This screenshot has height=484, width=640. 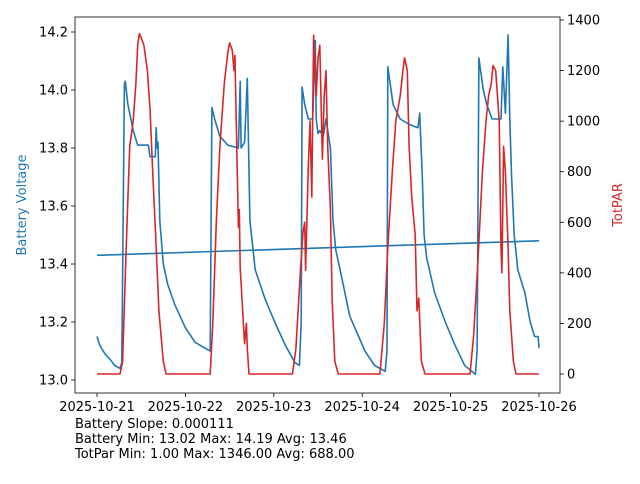 What do you see at coordinates (583, 71) in the screenshot?
I see `y-tick-label-right: 1200` at bounding box center [583, 71].